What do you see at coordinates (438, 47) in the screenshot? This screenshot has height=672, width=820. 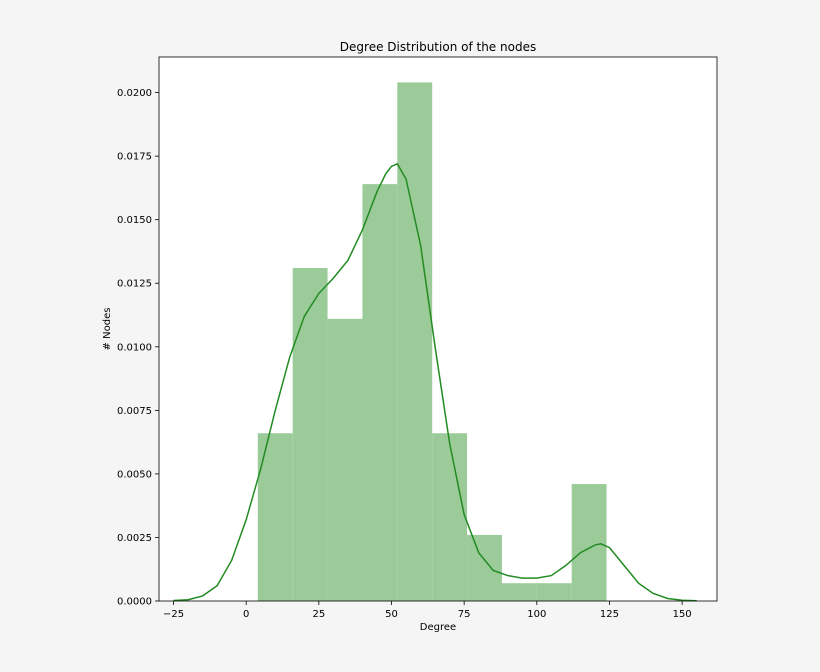 I see `chart-title: Degree Distribution of the nodes` at bounding box center [438, 47].